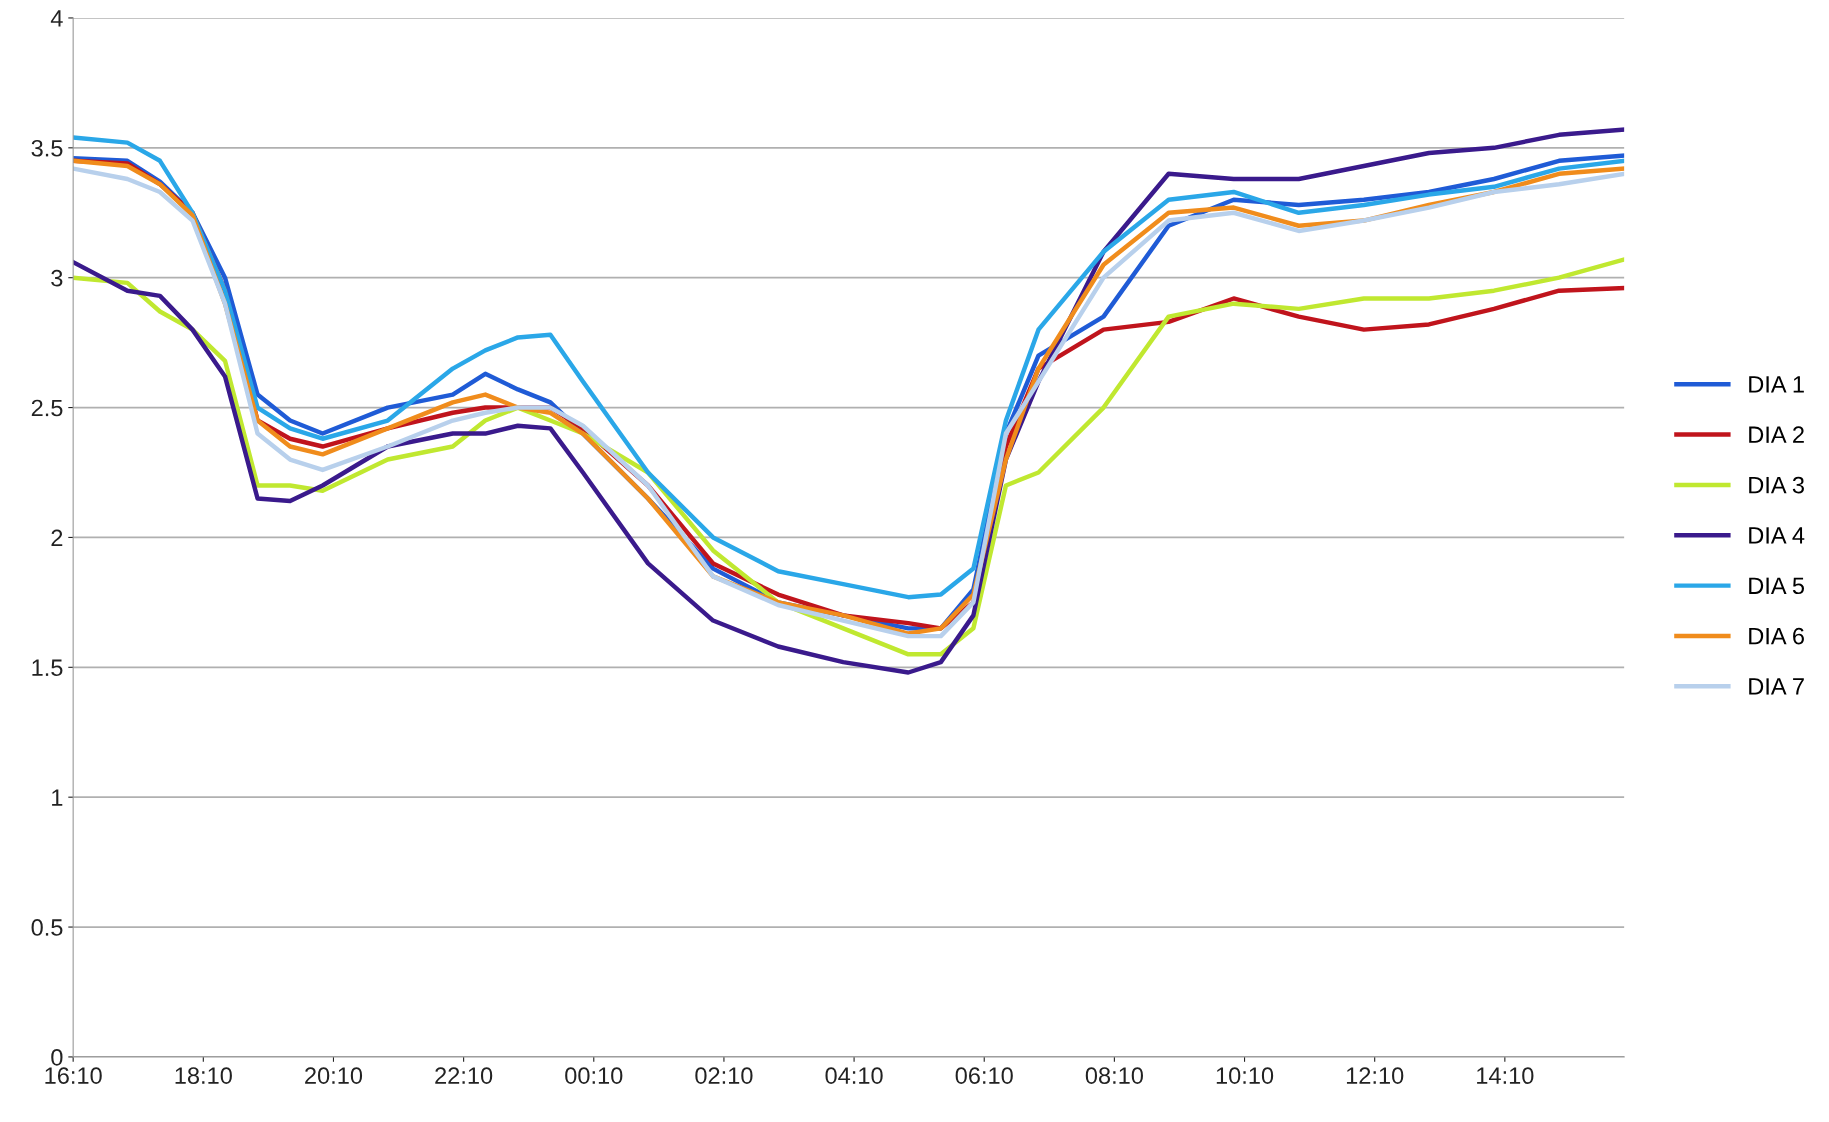  Describe the element at coordinates (203, 1075) in the screenshot. I see `x-tick-label: 18:10` at that location.